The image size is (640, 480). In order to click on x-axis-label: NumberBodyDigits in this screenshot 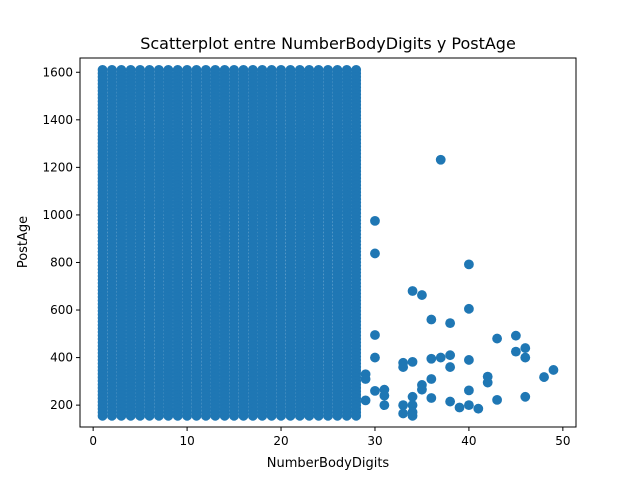, I will do `click(328, 463)`.